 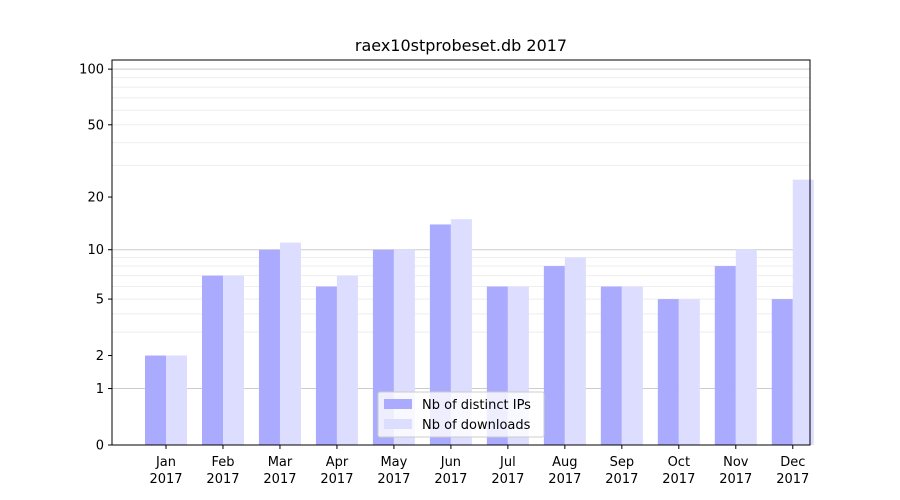 What do you see at coordinates (100, 446) in the screenshot?
I see `y-tick-label: 0` at bounding box center [100, 446].